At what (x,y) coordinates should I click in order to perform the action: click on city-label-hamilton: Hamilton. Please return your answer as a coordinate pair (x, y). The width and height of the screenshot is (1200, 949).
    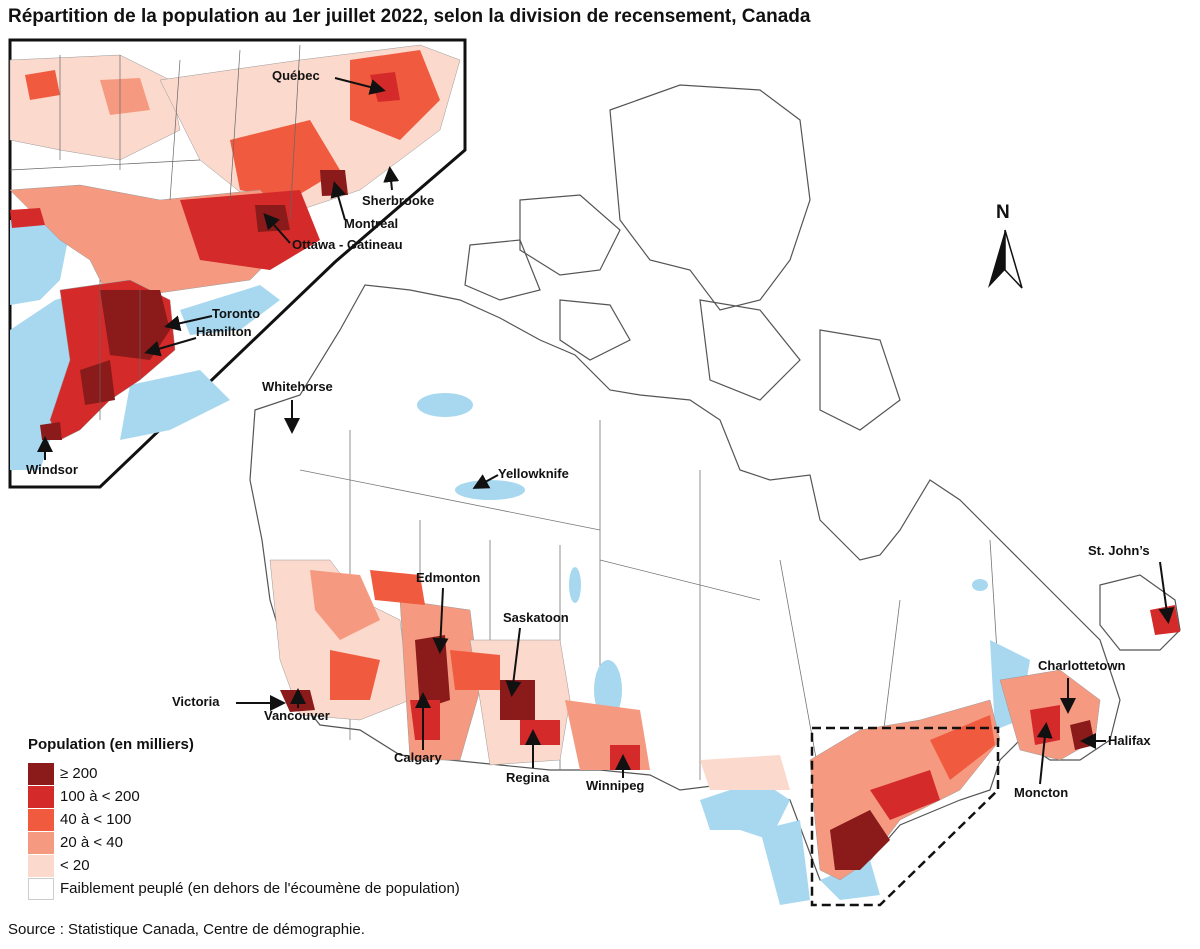
    Looking at the image, I should click on (224, 331).